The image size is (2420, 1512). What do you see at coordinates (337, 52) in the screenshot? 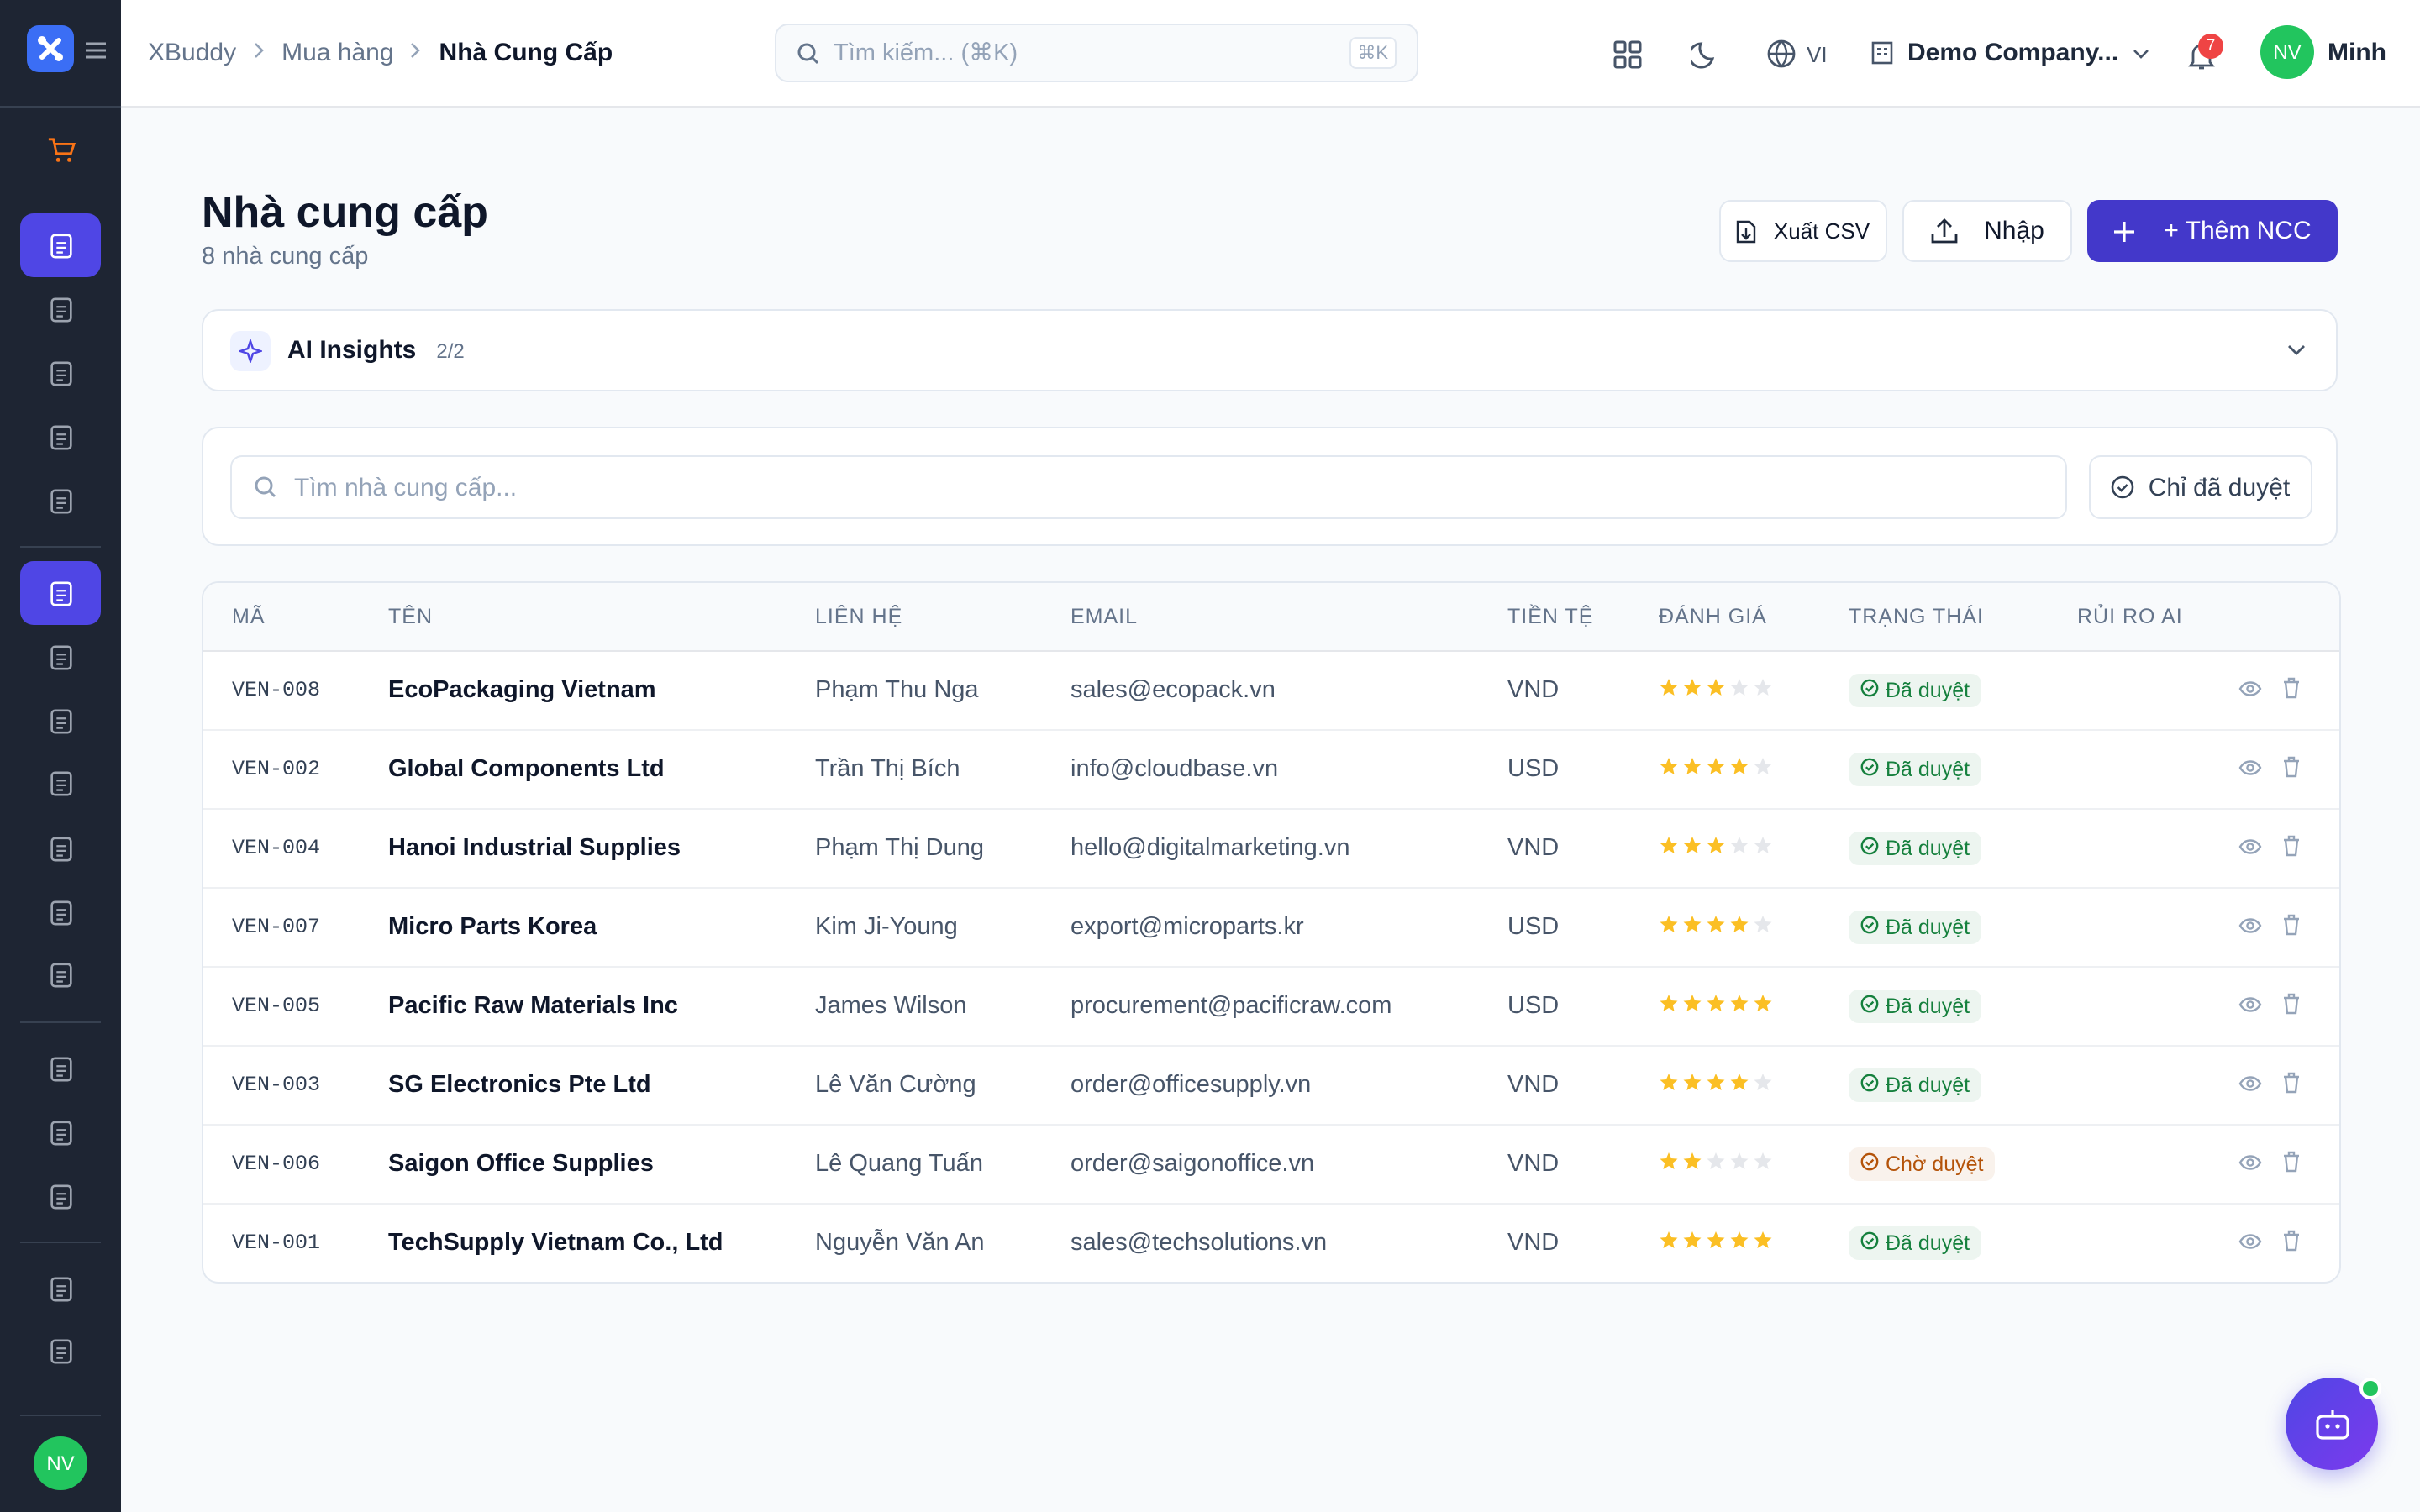
I see `breadcrumb-item: Mua hàng` at bounding box center [337, 52].